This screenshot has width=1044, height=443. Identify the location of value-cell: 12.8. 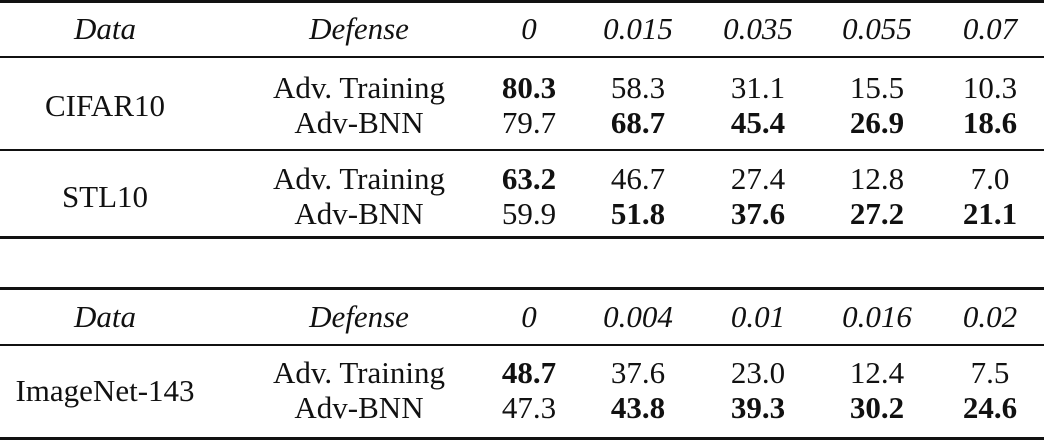
(877, 178).